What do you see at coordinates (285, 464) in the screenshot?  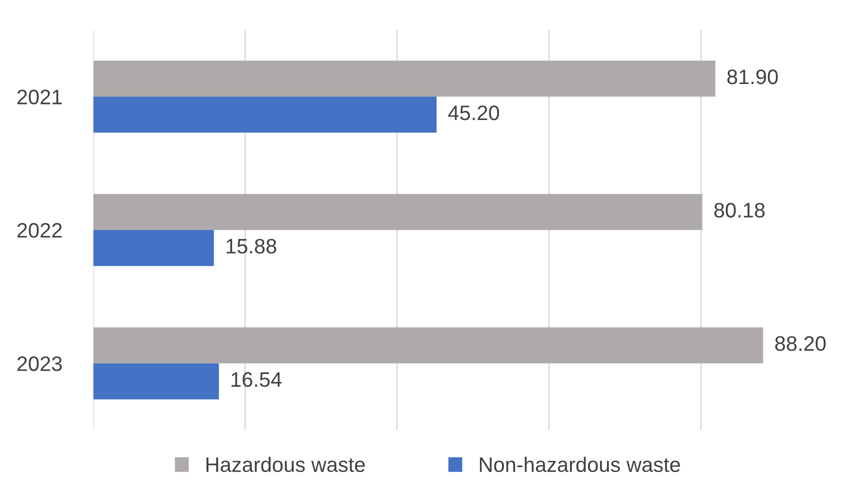 I see `legend-label: Hazardous waste` at bounding box center [285, 464].